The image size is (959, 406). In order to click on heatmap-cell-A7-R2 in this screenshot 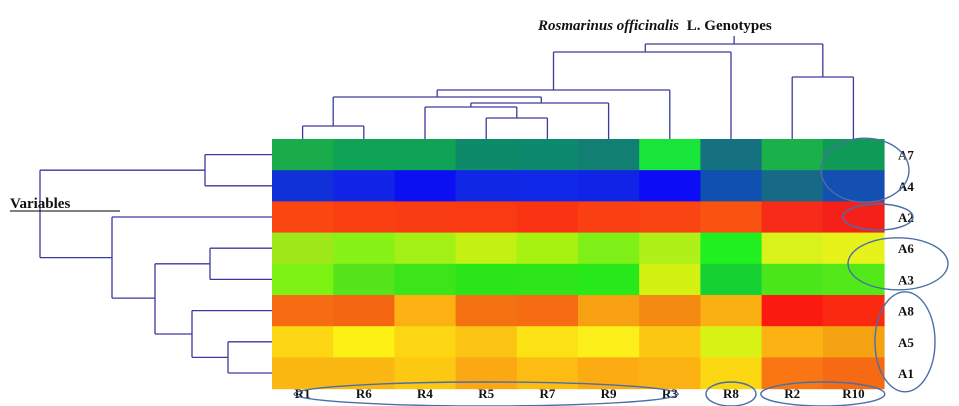, I will do `click(792, 155)`.